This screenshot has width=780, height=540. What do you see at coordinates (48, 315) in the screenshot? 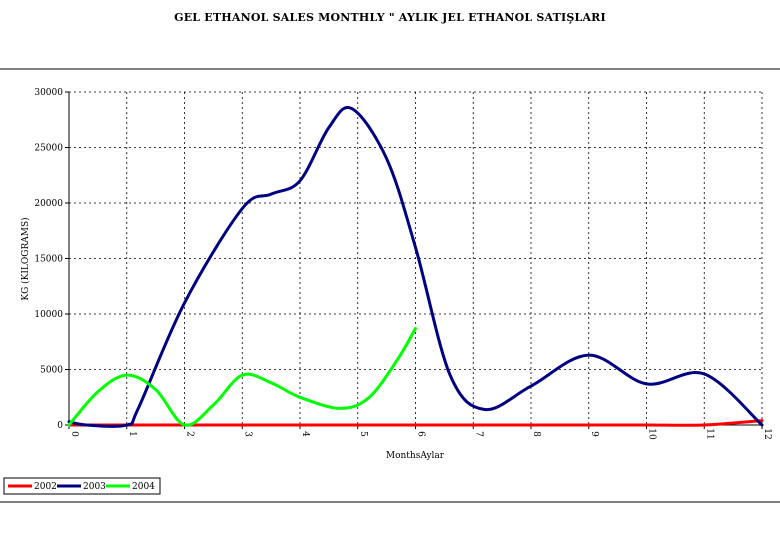
I see `y-tick-label: 10000` at bounding box center [48, 315].